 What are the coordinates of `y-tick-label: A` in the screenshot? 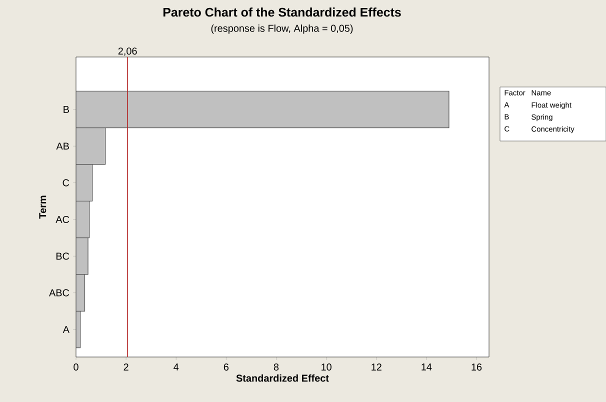 It's located at (66, 329).